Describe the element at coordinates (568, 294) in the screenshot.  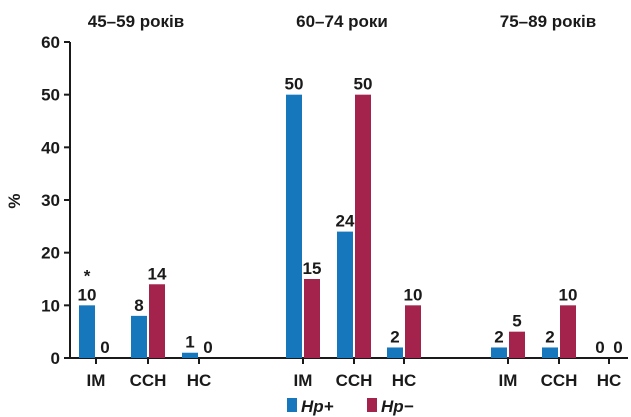
I see `data-label-2-1-1: 10` at that location.